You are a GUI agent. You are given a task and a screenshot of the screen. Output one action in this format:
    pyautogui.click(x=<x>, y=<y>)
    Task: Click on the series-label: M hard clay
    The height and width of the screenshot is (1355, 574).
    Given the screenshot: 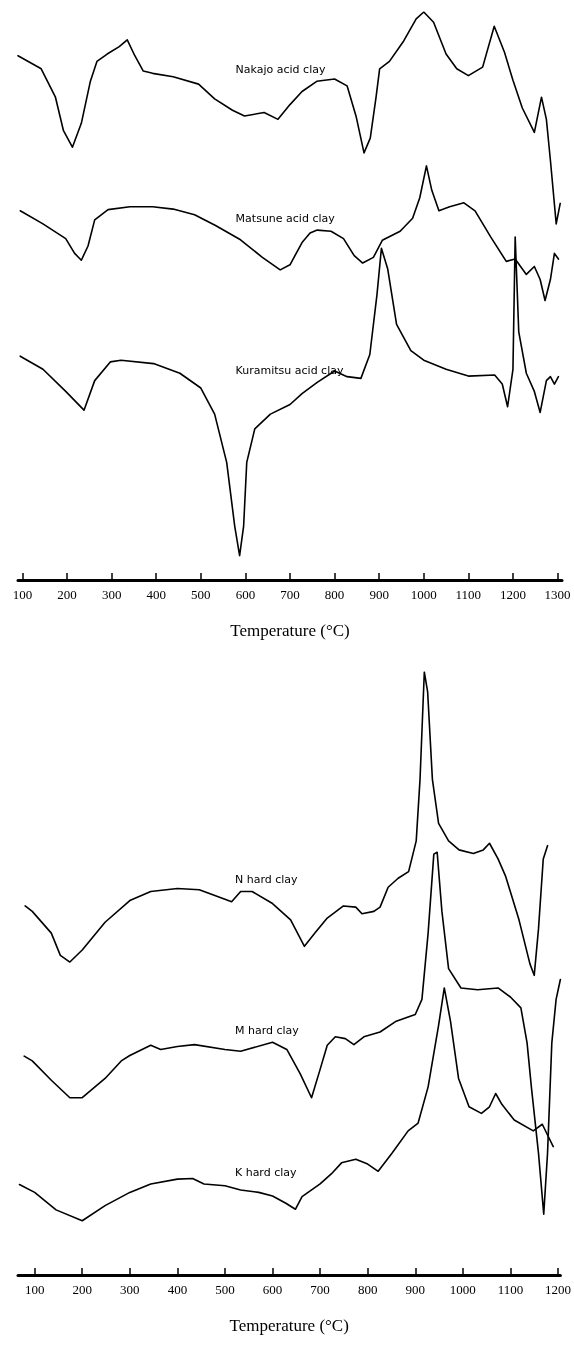 What is the action you would take?
    pyautogui.click(x=267, y=1031)
    